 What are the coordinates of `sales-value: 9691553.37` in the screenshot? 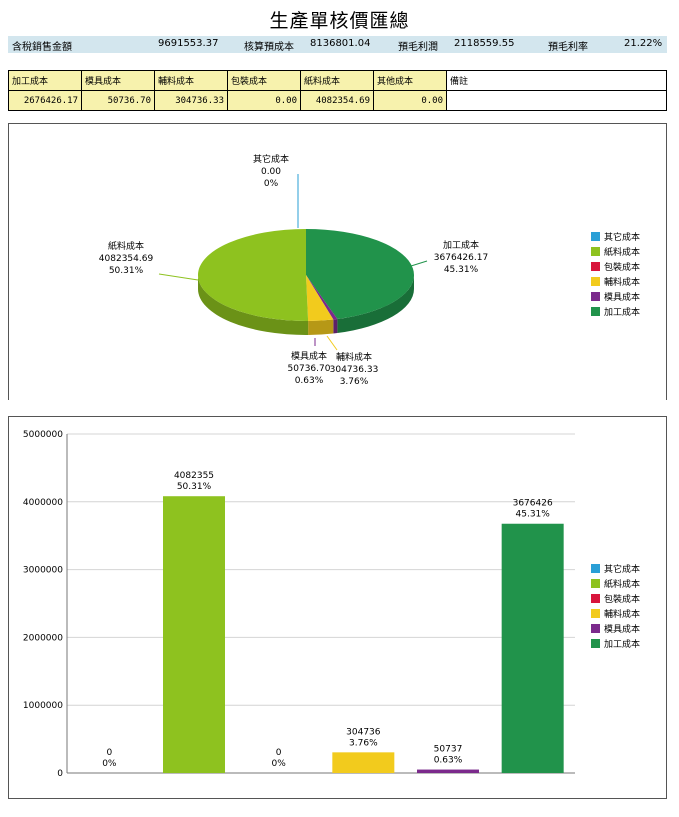 It's located at (188, 43).